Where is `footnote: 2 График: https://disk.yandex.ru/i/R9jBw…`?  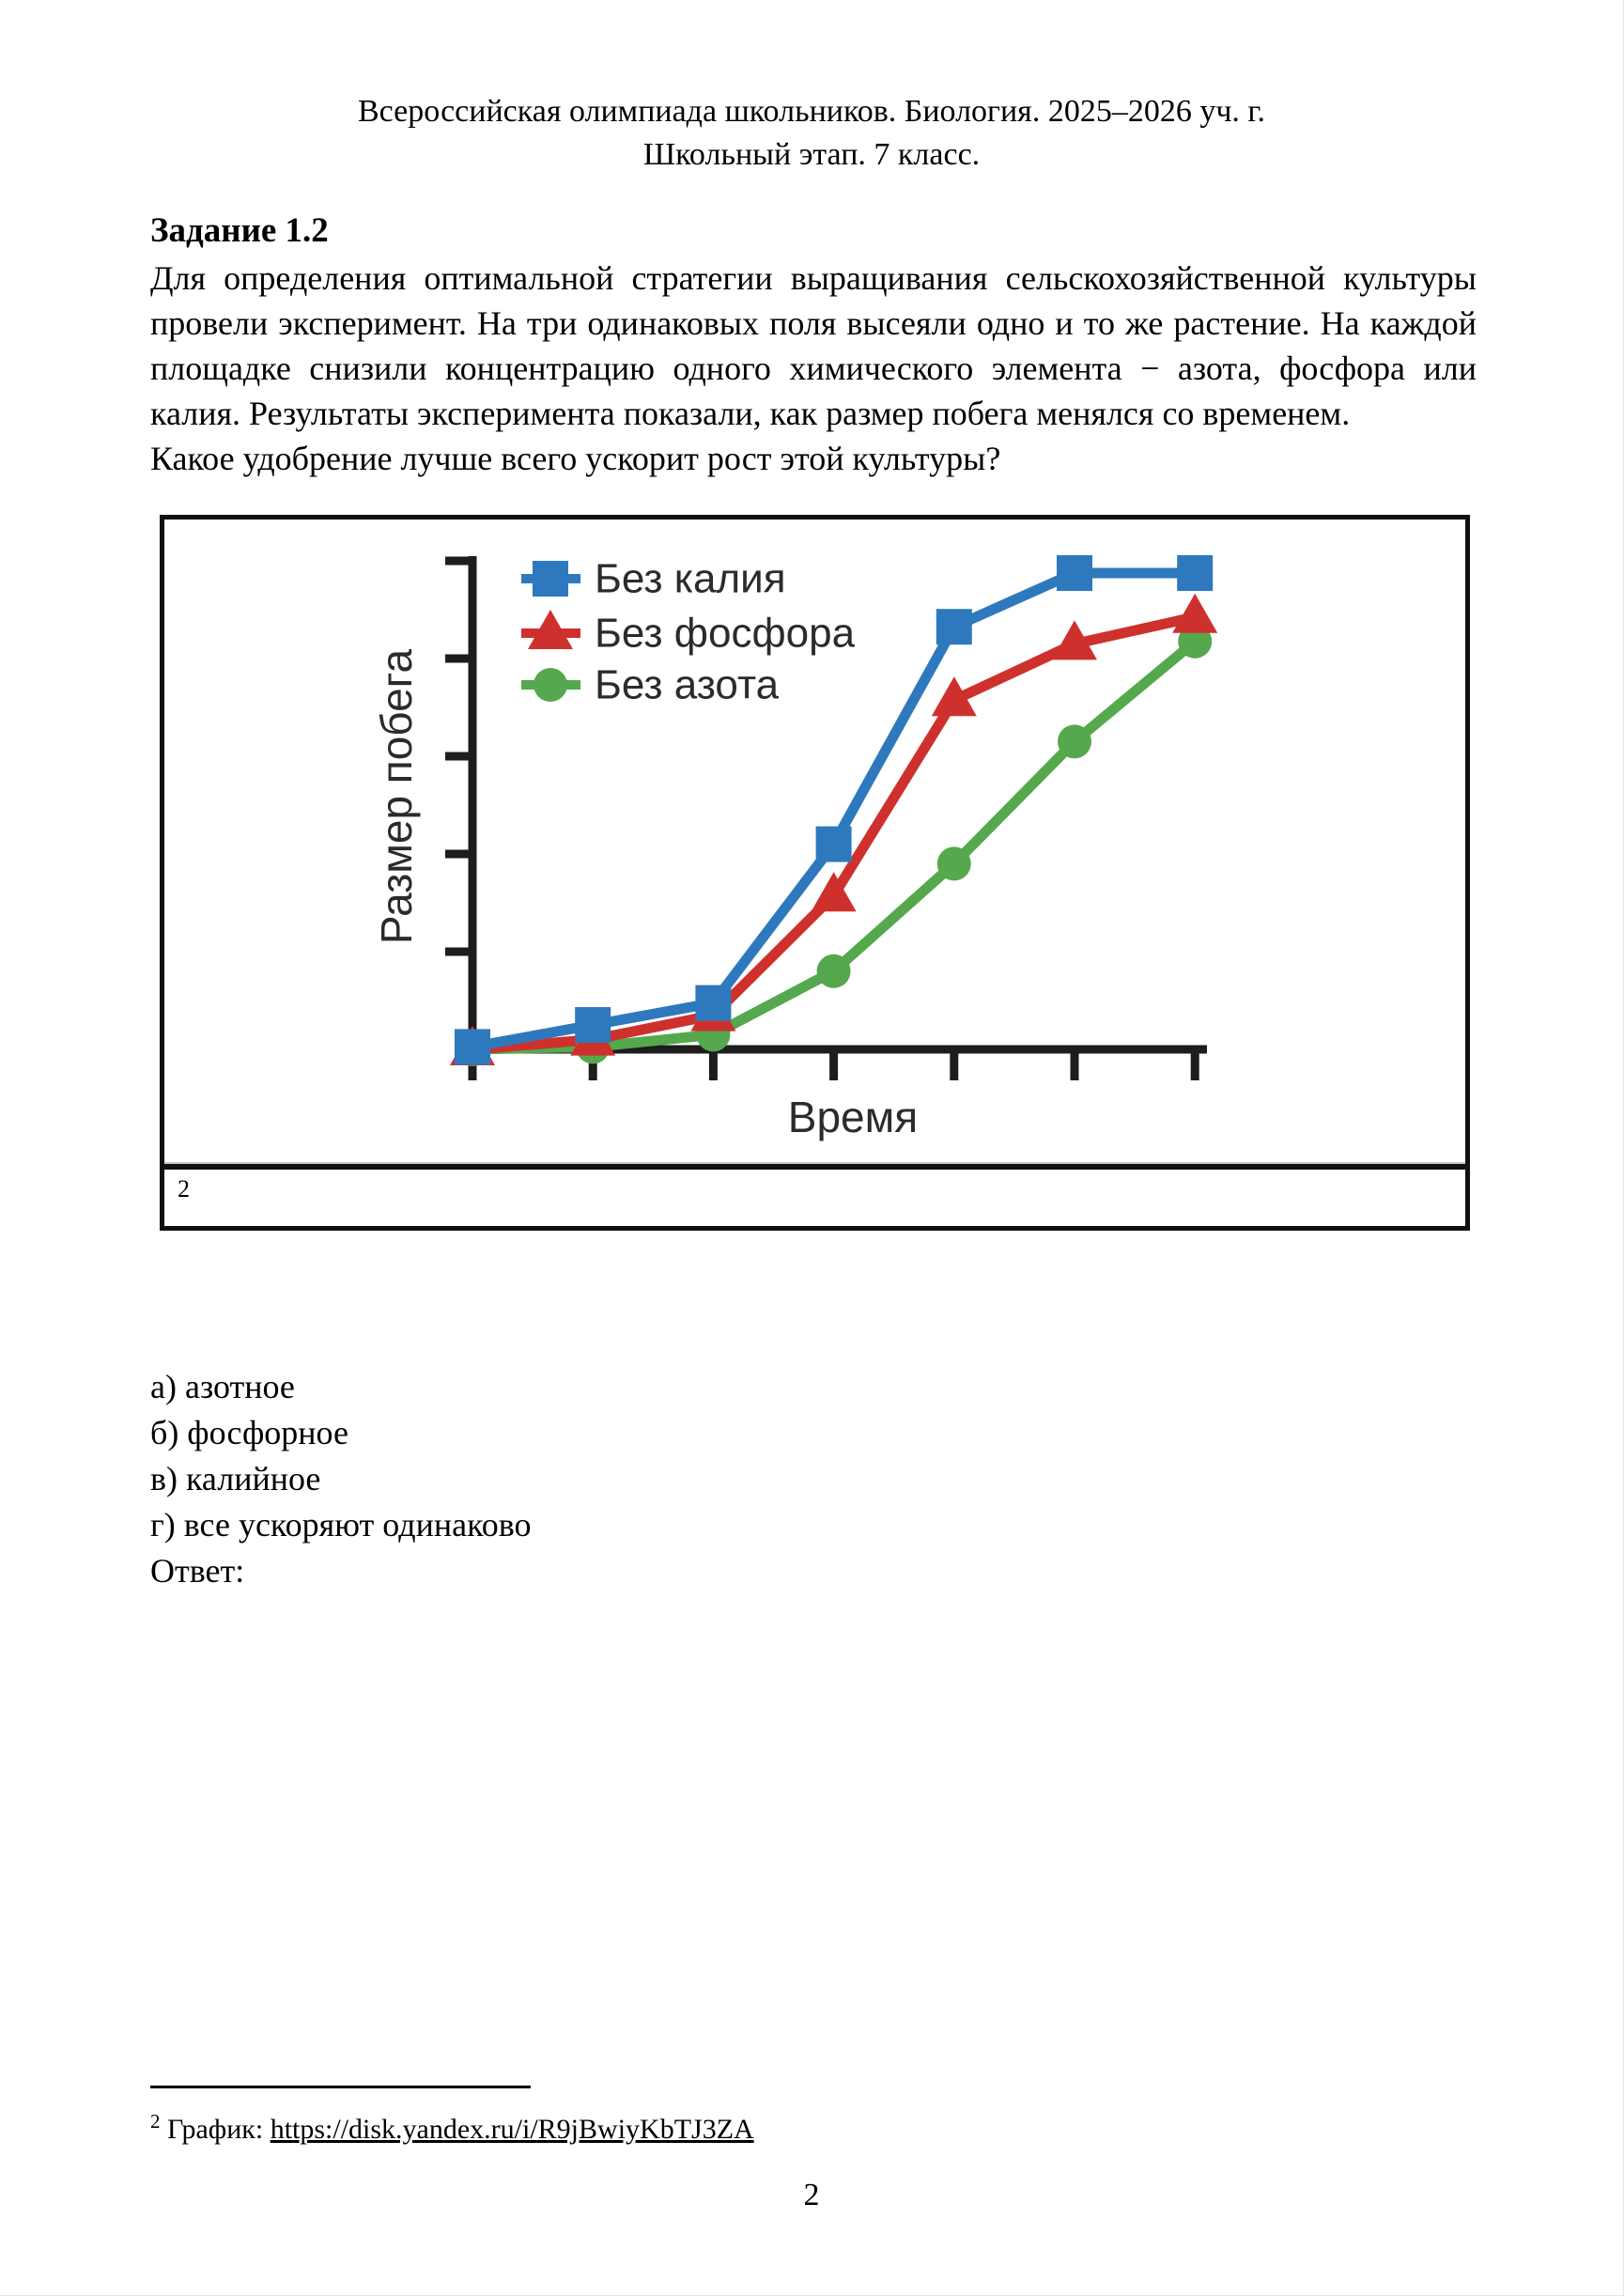
footnote: 2 График: https://disk.yandex.ru/i/R9jBw… is located at coordinates (813, 2125).